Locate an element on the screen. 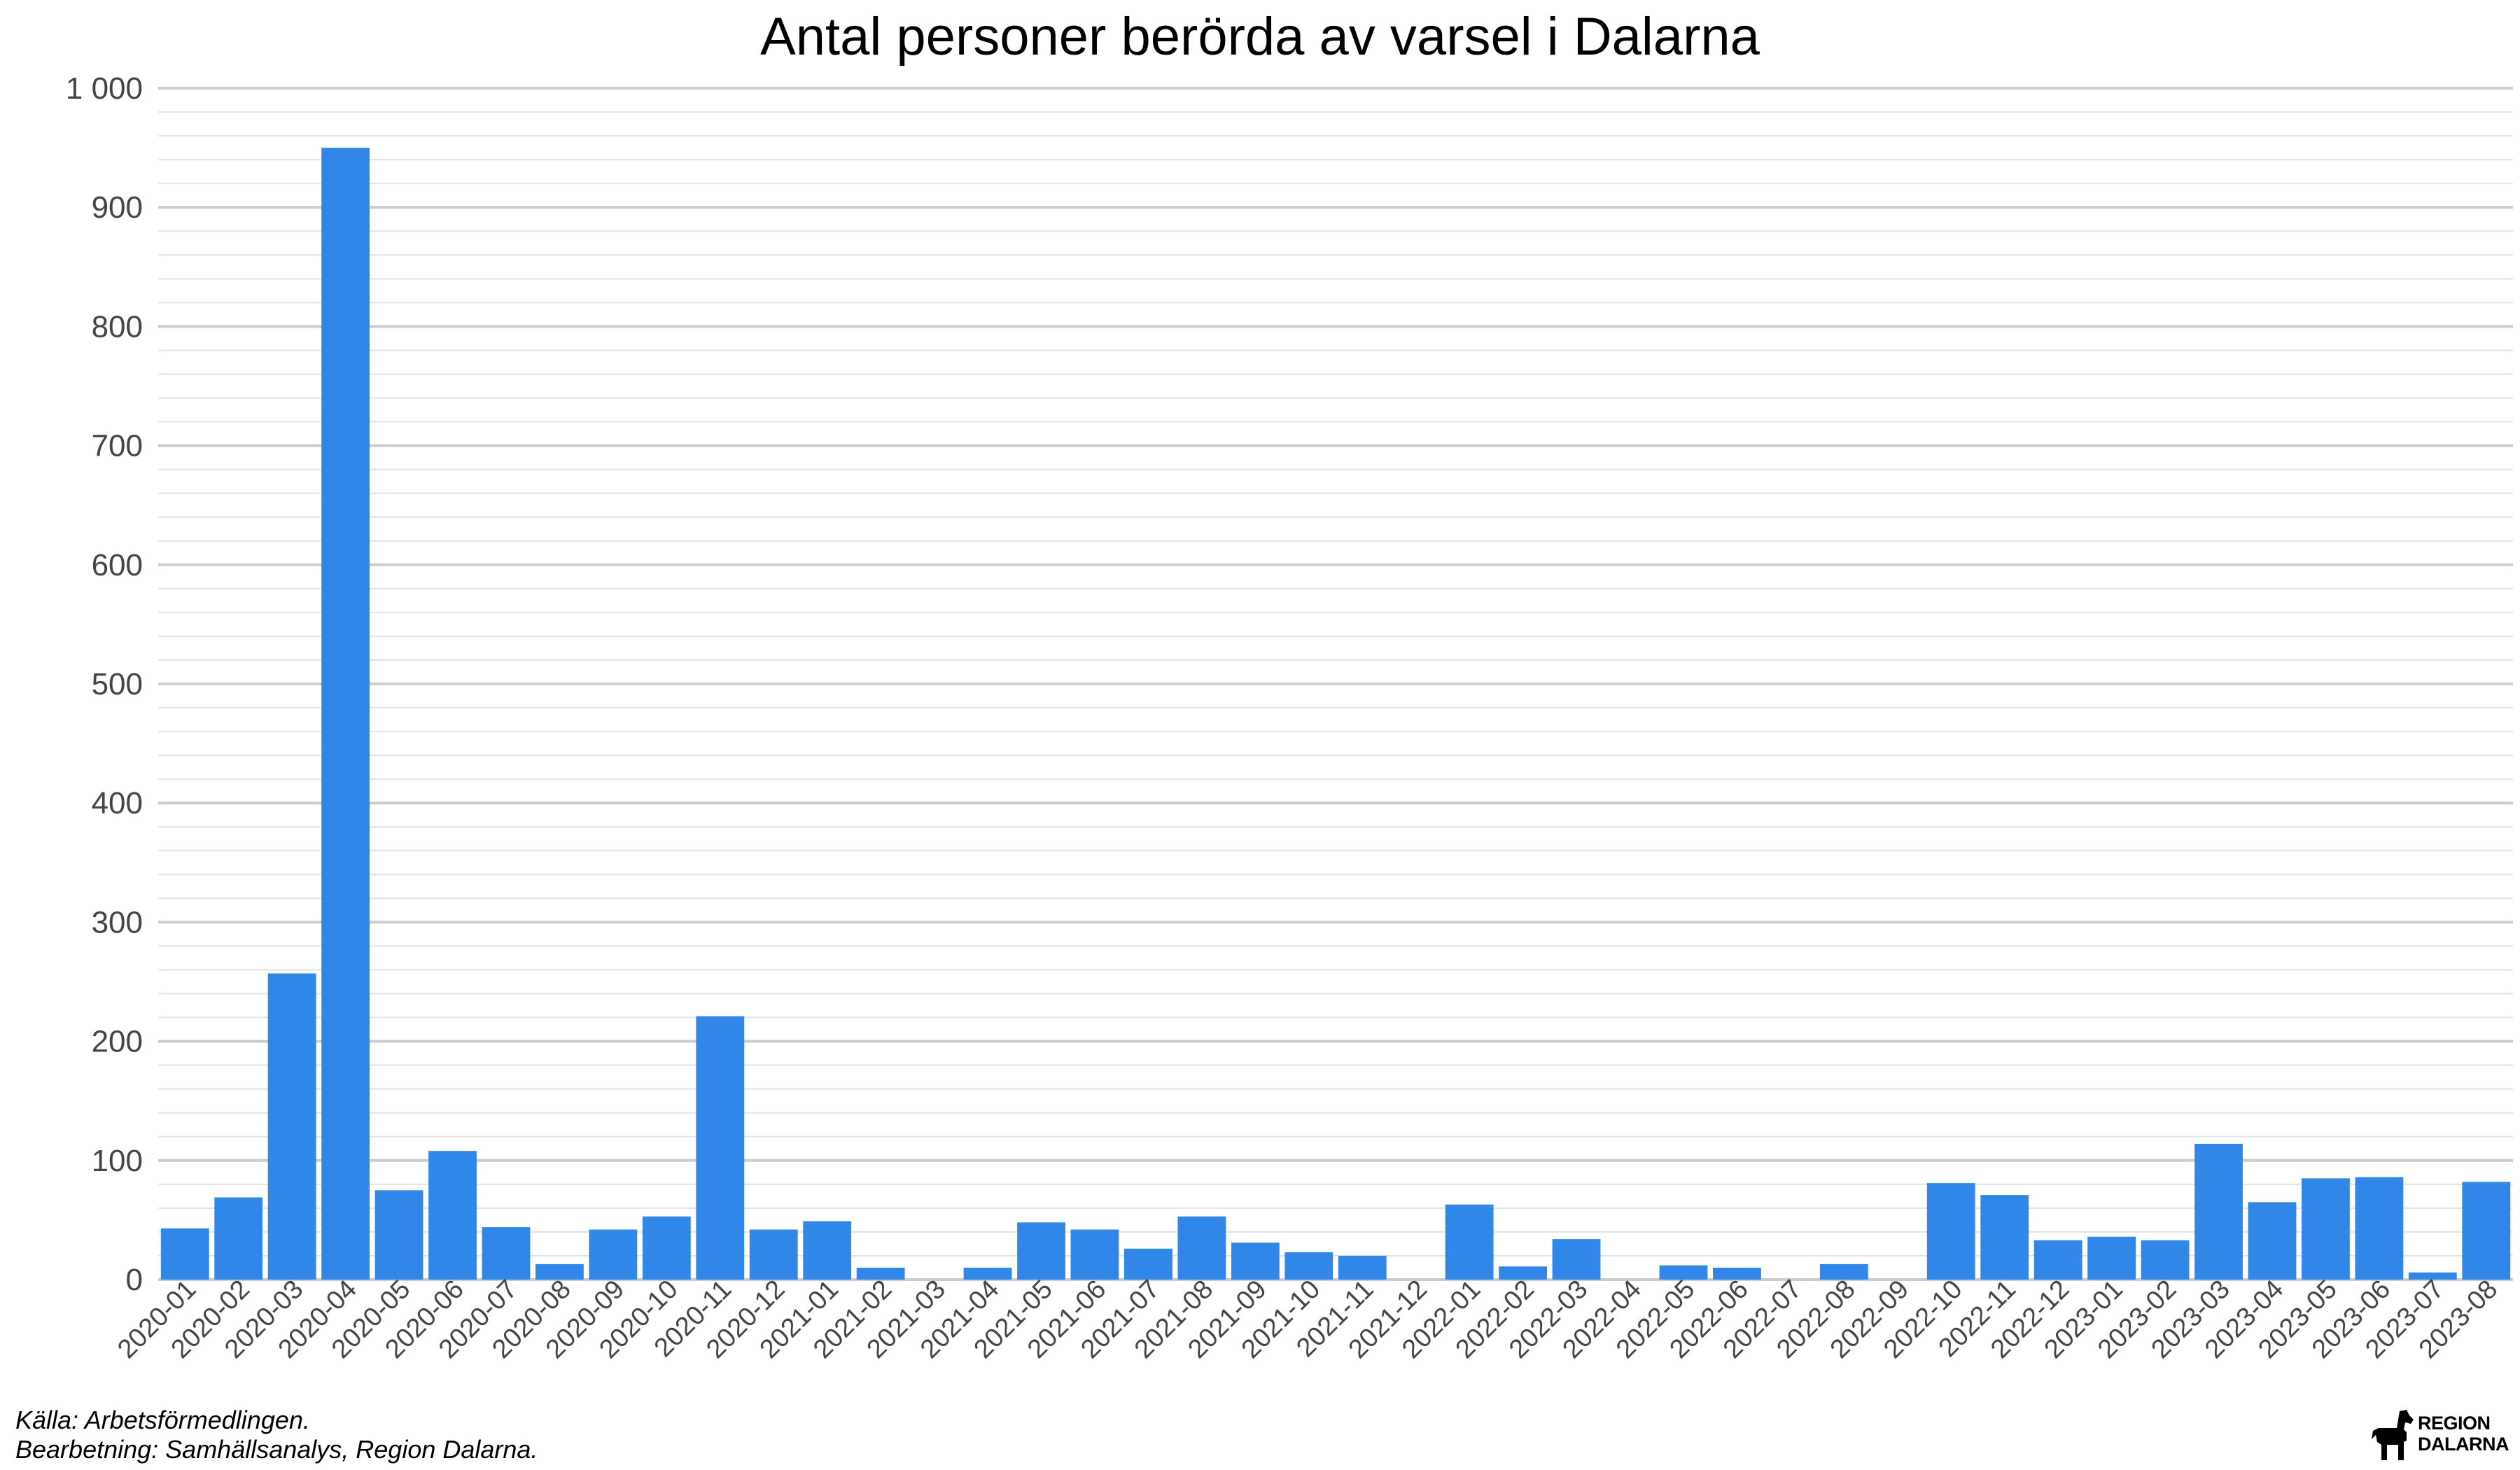  region-dalarna-logo: REGION DALARNA is located at coordinates (2442, 1435).